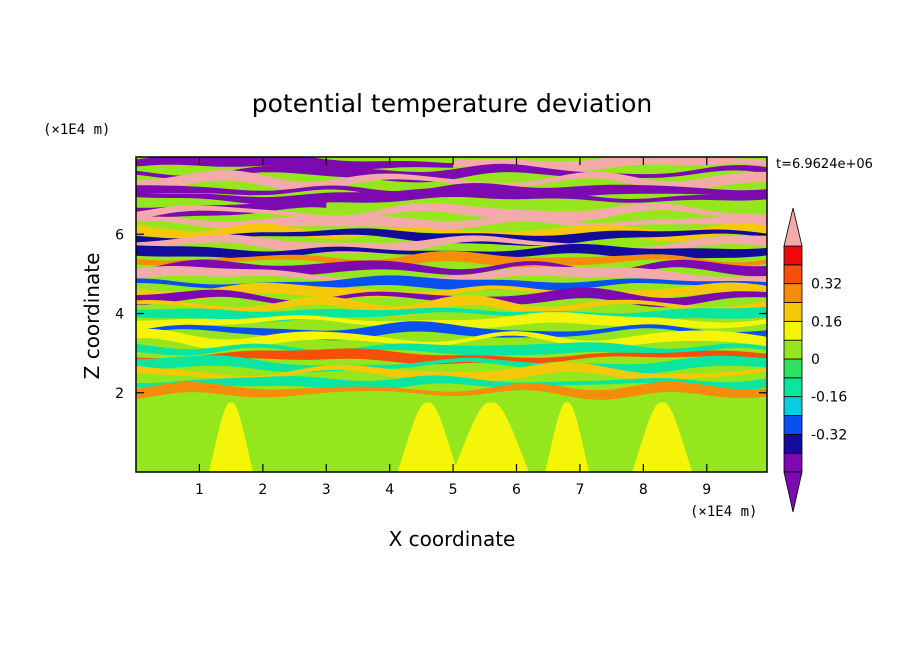  What do you see at coordinates (723, 512) in the screenshot?
I see `x-axis-unit: (×1E4 m)` at bounding box center [723, 512].